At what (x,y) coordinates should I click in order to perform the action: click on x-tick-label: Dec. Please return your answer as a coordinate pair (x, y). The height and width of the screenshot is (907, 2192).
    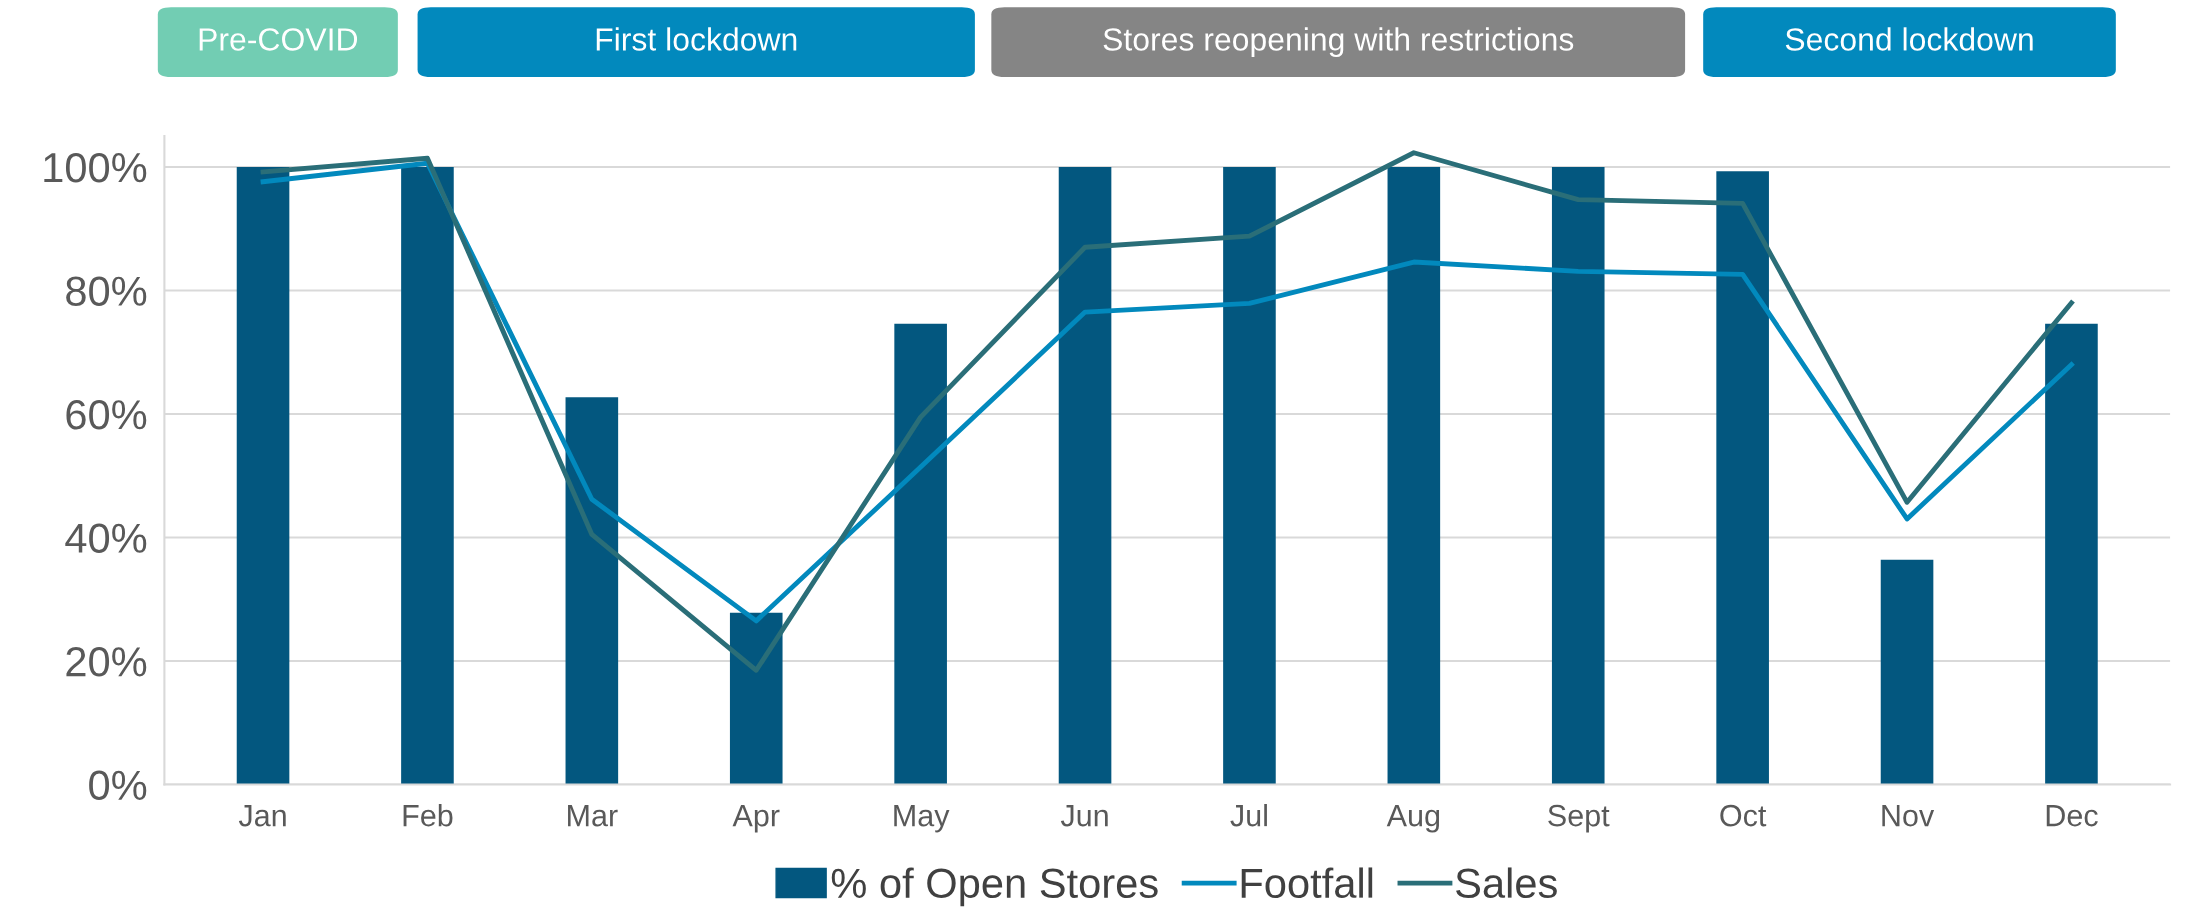
    Looking at the image, I should click on (2072, 816).